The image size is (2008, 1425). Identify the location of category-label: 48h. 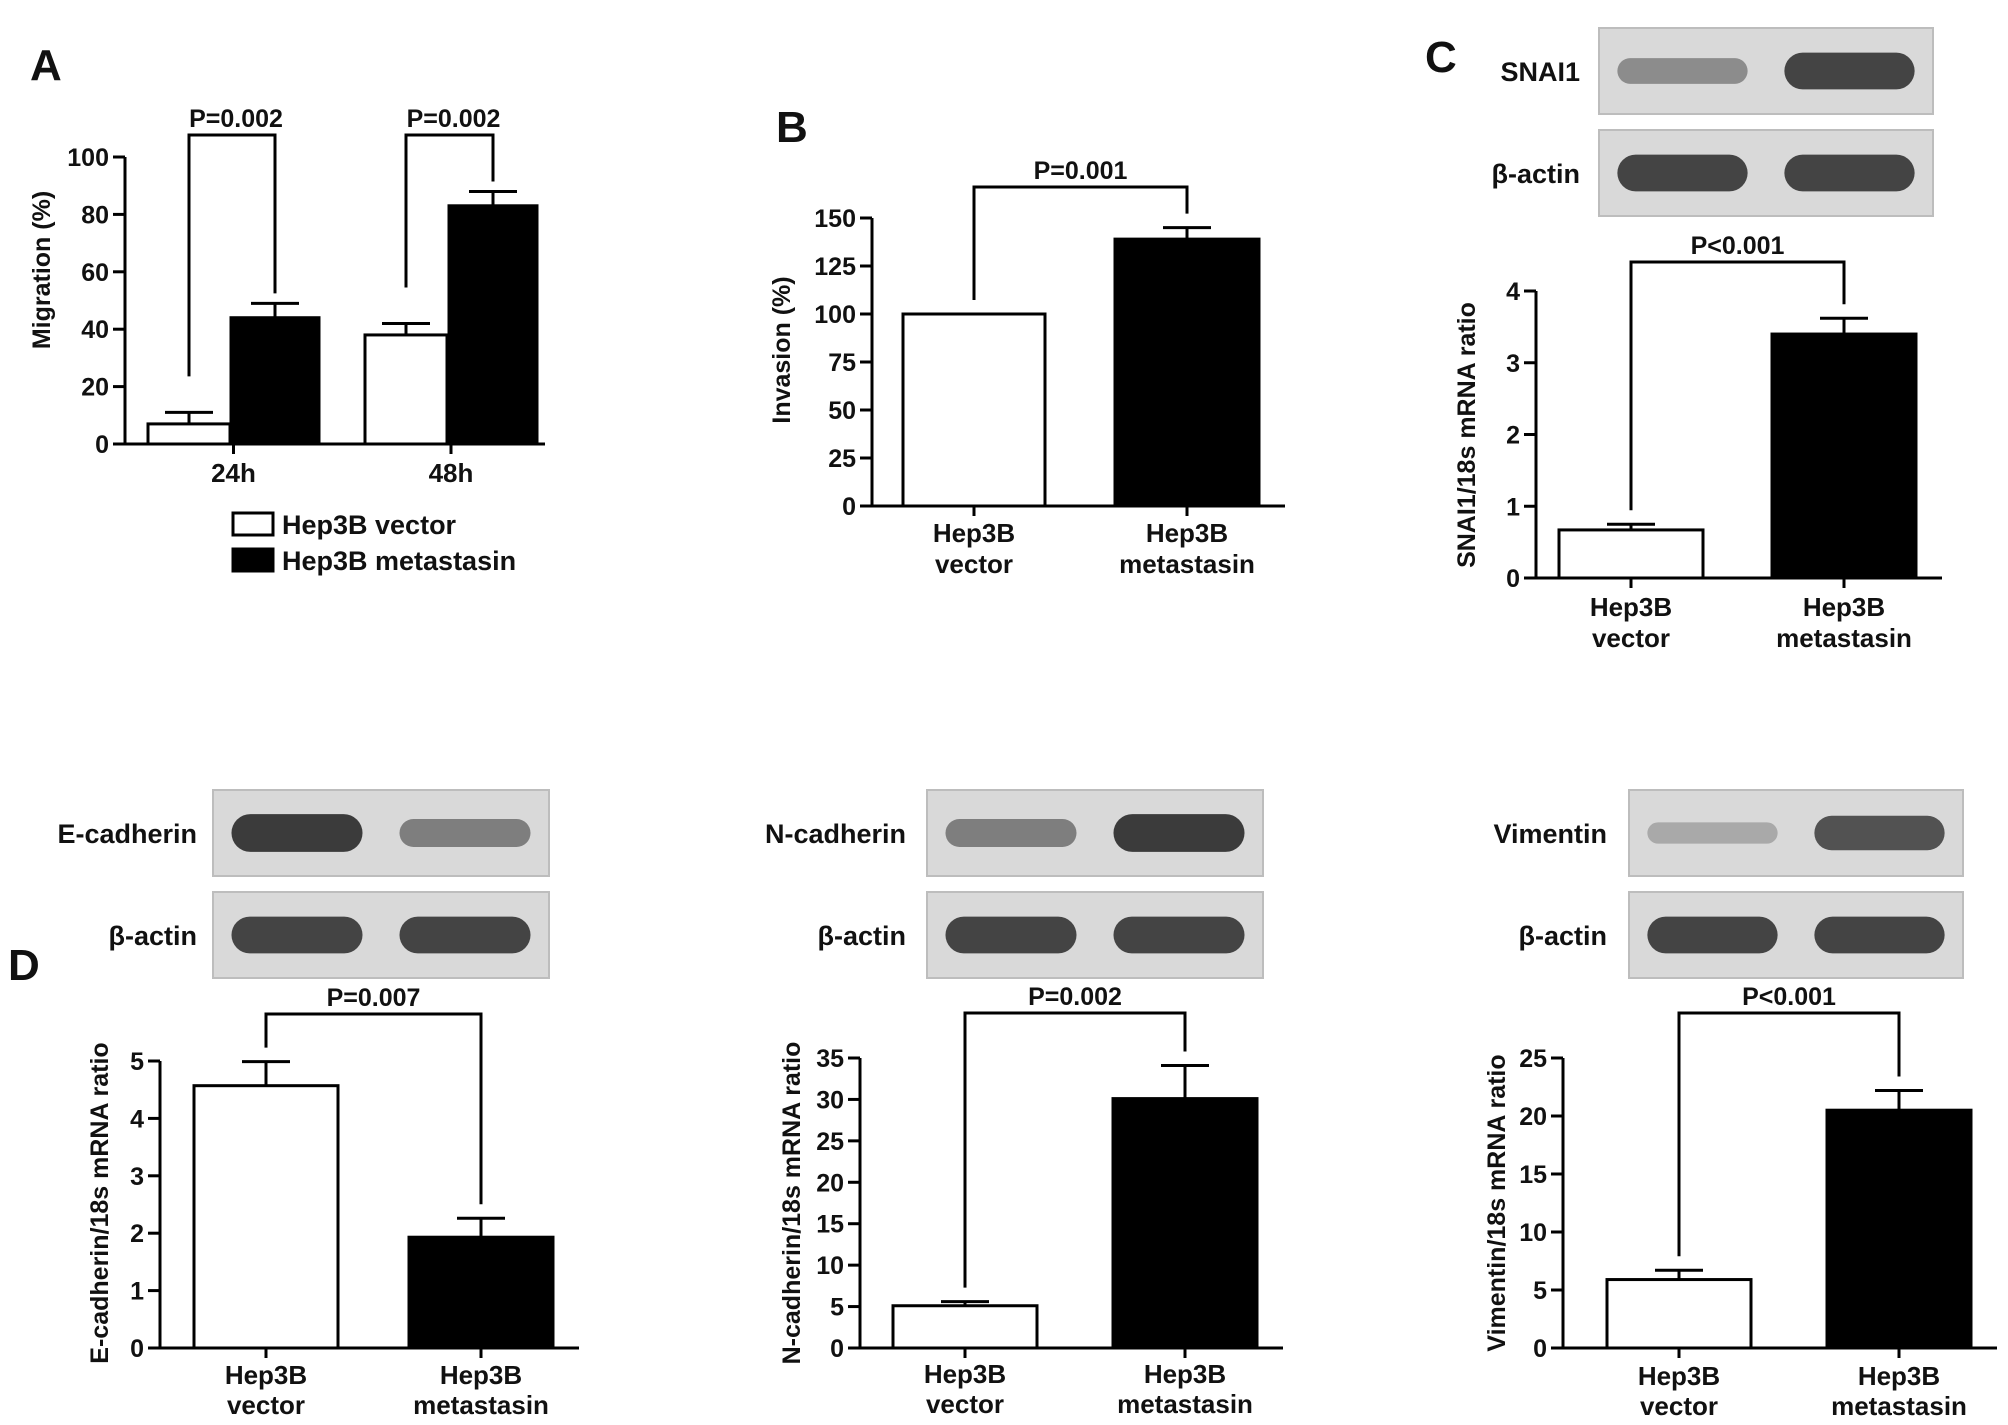
(451, 473).